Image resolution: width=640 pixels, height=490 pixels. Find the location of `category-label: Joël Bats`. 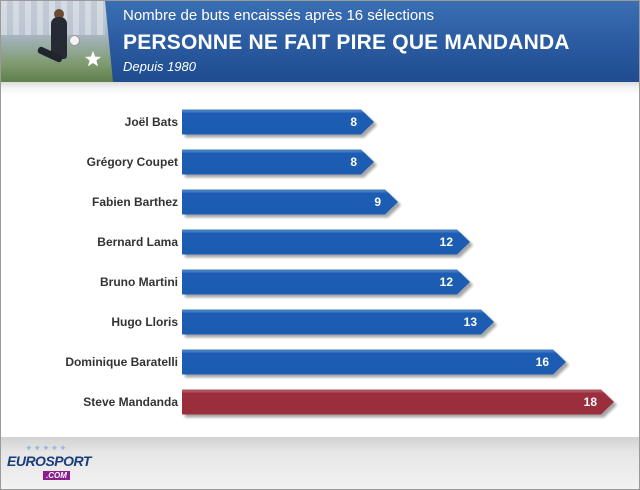

category-label: Joël Bats is located at coordinates (152, 122).